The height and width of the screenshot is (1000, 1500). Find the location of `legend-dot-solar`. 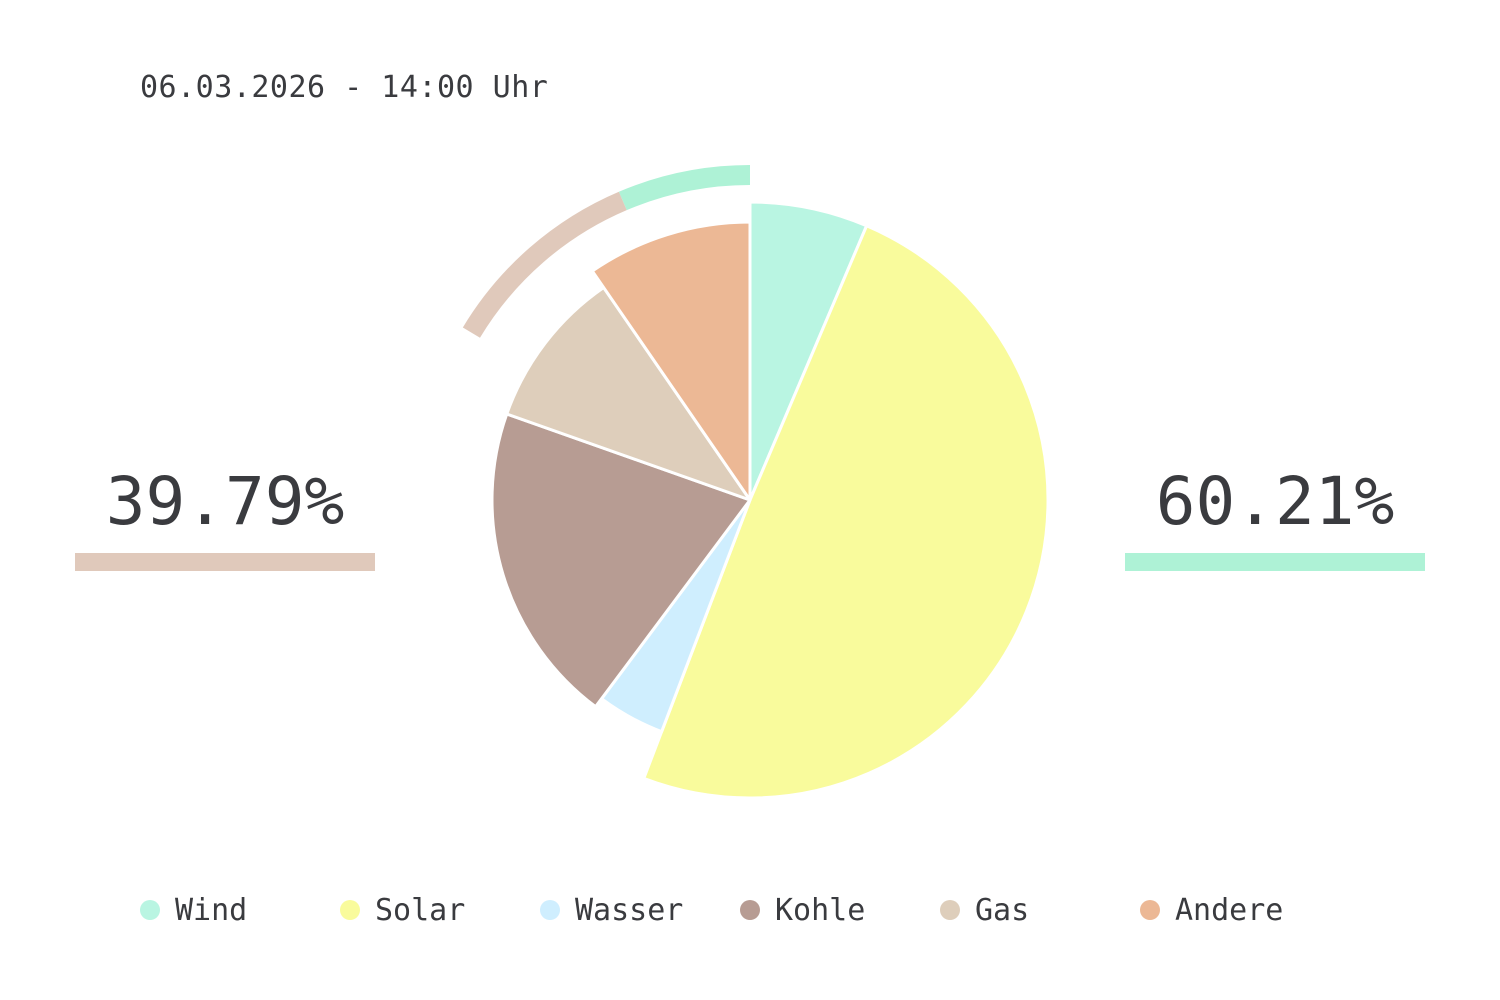

legend-dot-solar is located at coordinates (350, 910).